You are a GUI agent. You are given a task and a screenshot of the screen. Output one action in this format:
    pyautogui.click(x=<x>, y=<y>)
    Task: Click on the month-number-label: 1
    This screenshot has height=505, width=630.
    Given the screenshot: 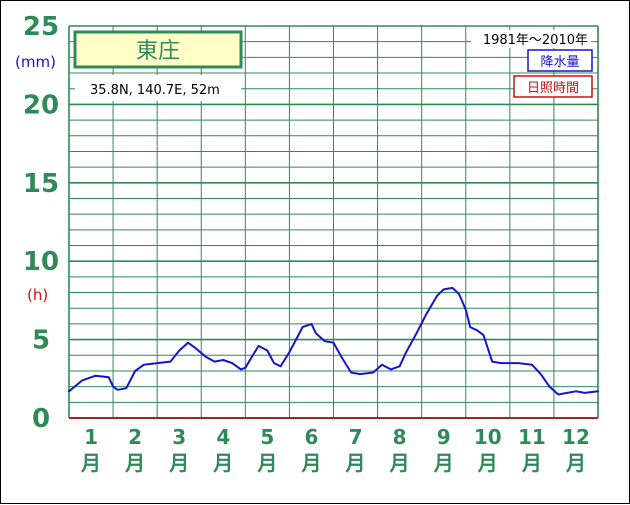 What is the action you would take?
    pyautogui.click(x=91, y=437)
    